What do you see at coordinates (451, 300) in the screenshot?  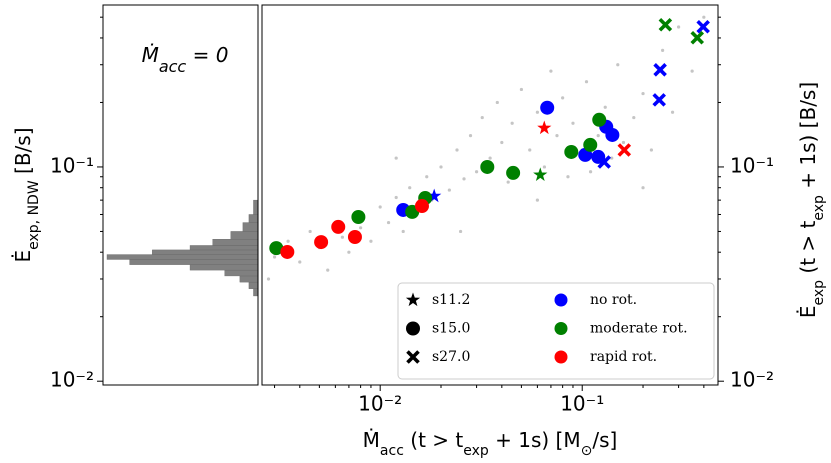 I see `legend-label: s11.2` at bounding box center [451, 300].